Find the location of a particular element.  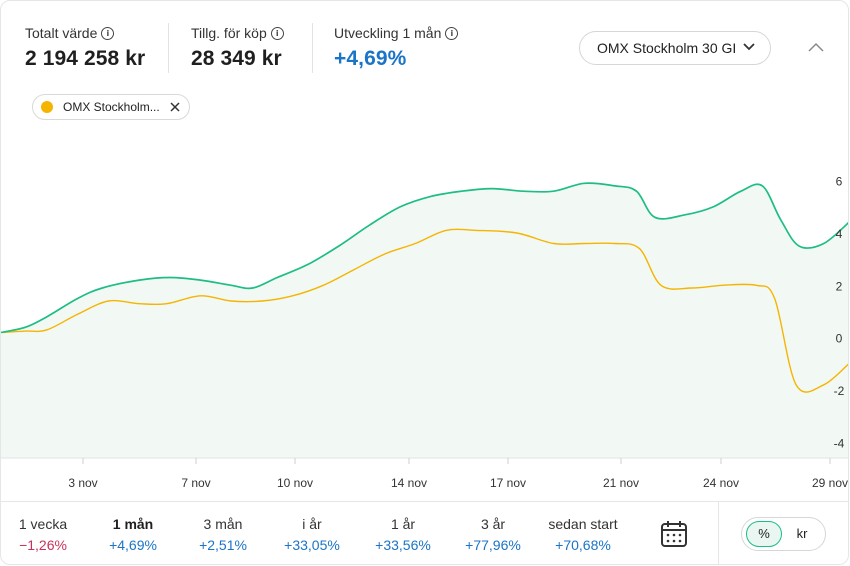

range-value: +2,51% is located at coordinates (223, 545).